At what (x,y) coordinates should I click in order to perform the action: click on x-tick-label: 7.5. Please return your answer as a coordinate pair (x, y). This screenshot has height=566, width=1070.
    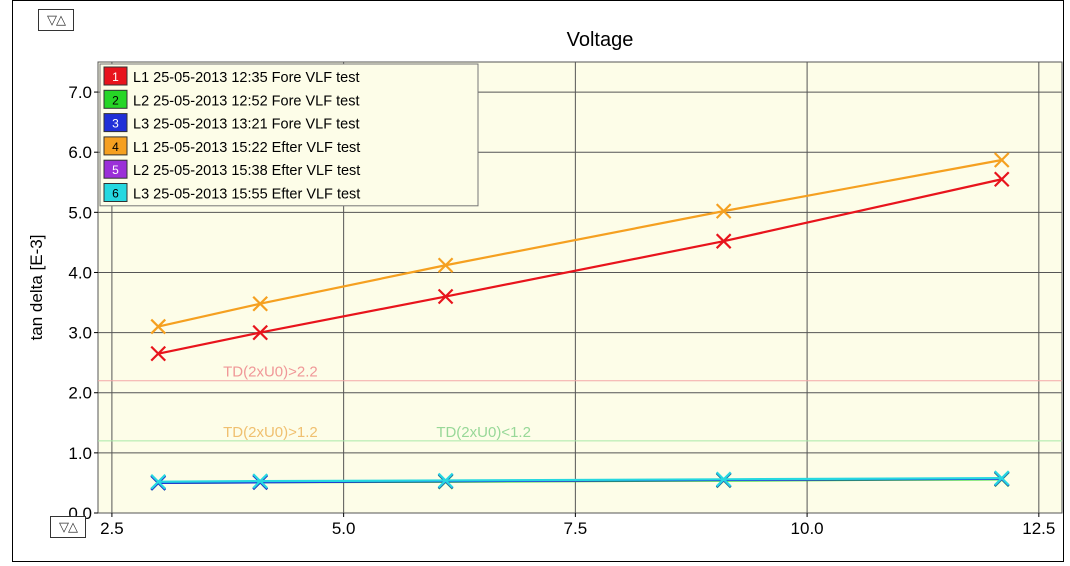
    Looking at the image, I should click on (576, 528).